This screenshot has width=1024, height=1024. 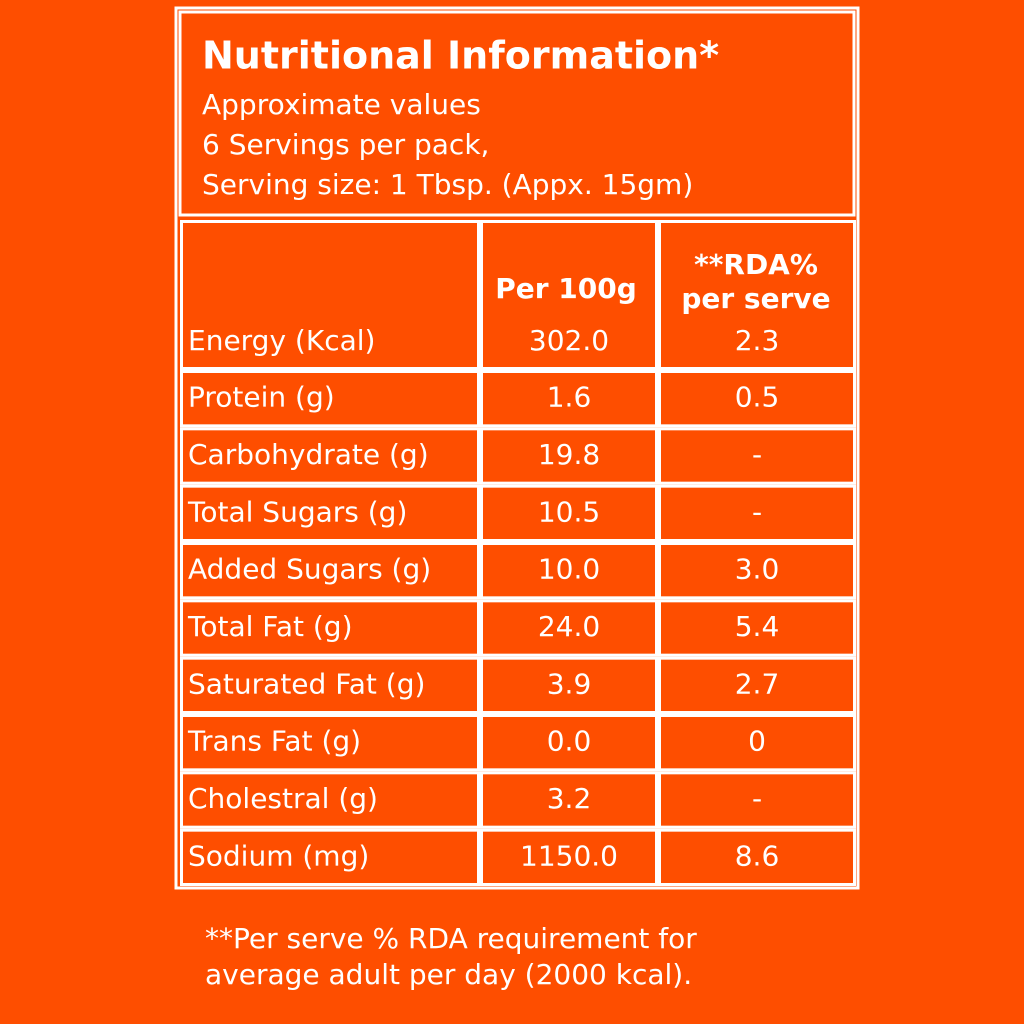 I want to click on nutrient-value: 0.5, so click(x=757, y=397).